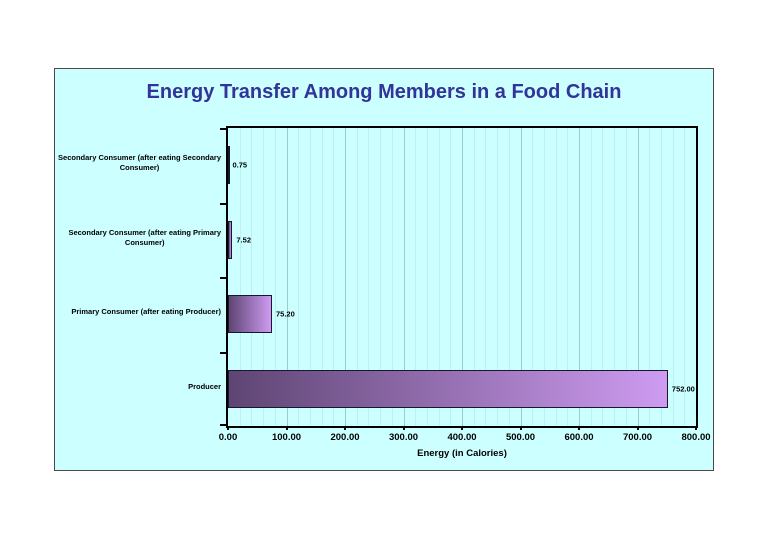 Image resolution: width=768 pixels, height=542 pixels. I want to click on x-tick-label: 800.00, so click(696, 437).